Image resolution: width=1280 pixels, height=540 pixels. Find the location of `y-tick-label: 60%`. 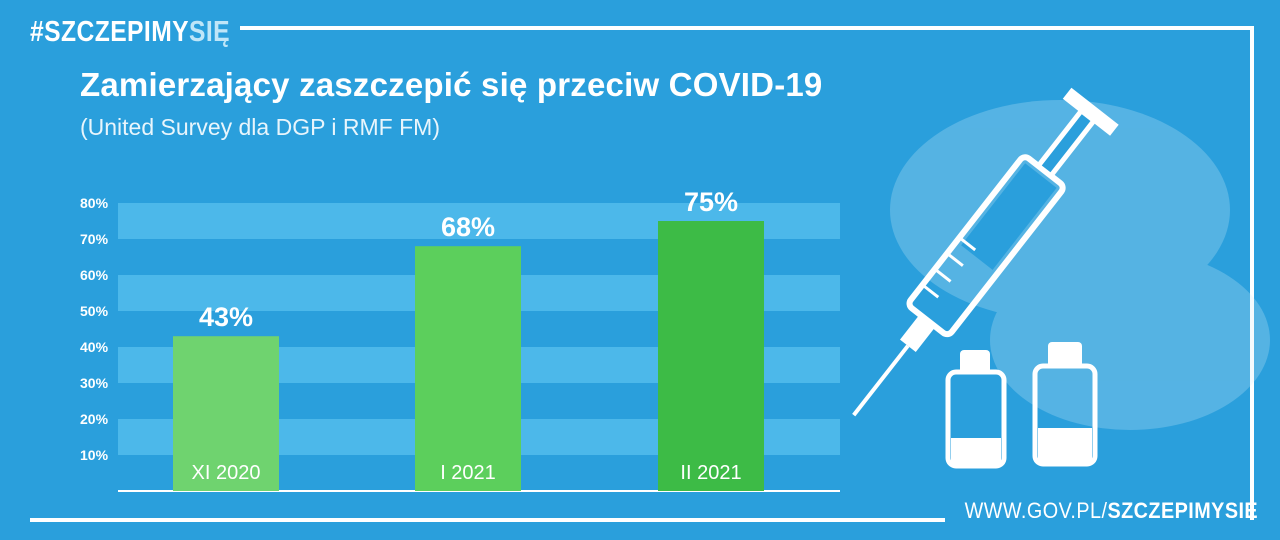

y-tick-label: 60% is located at coordinates (94, 275).